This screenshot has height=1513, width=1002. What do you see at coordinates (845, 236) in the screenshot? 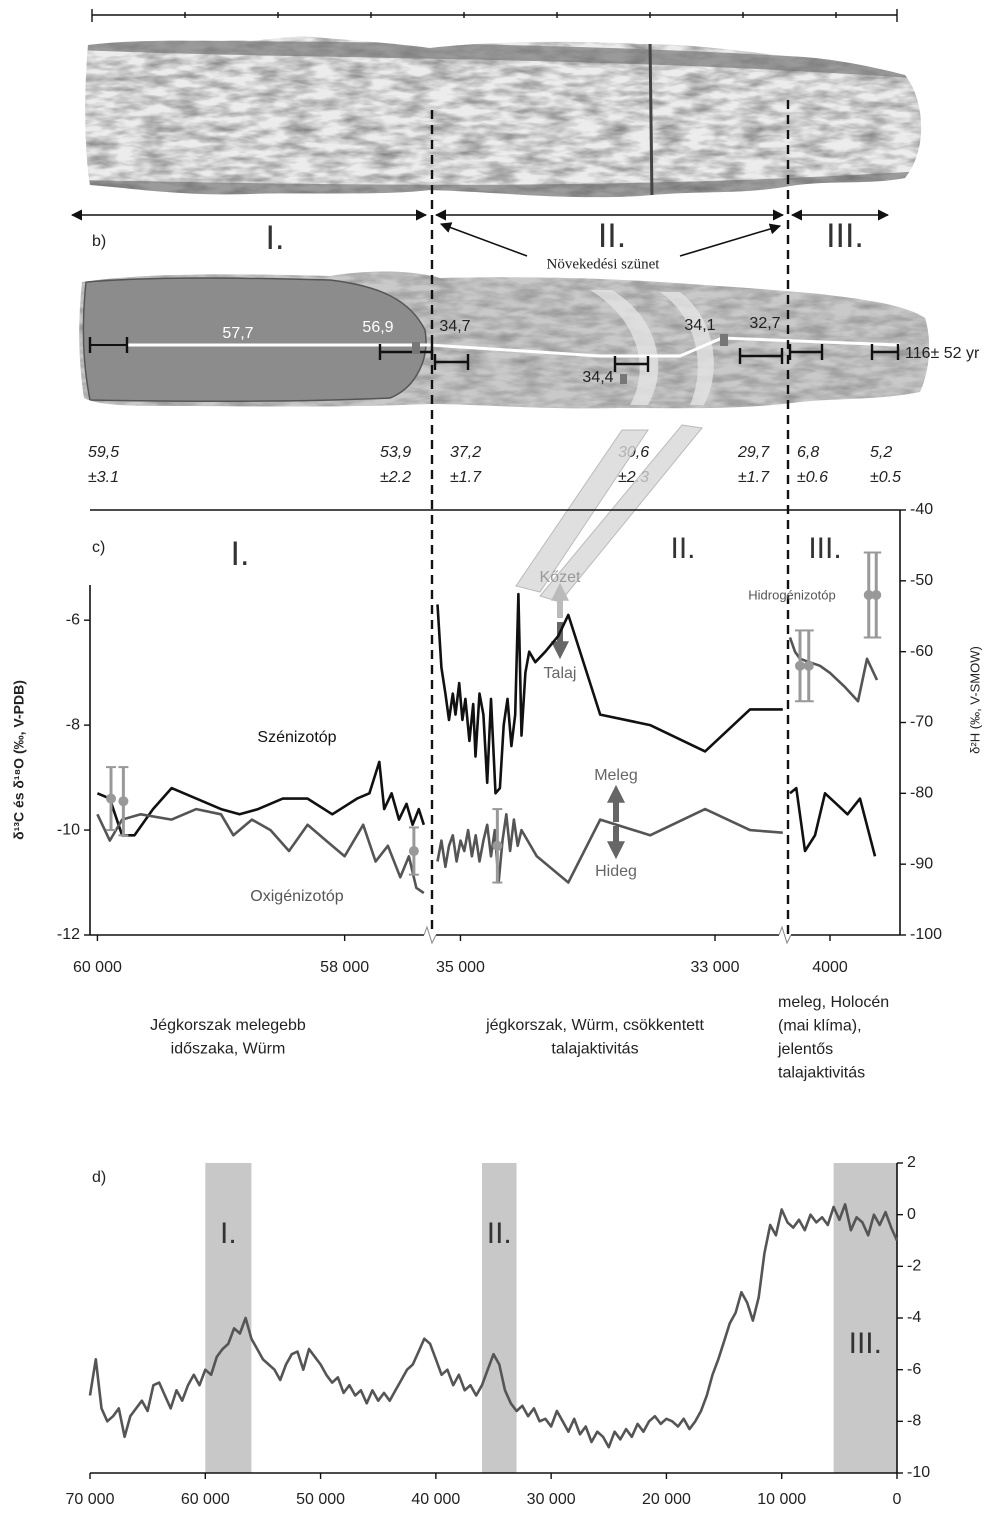
I see `section-label: III.` at bounding box center [845, 236].